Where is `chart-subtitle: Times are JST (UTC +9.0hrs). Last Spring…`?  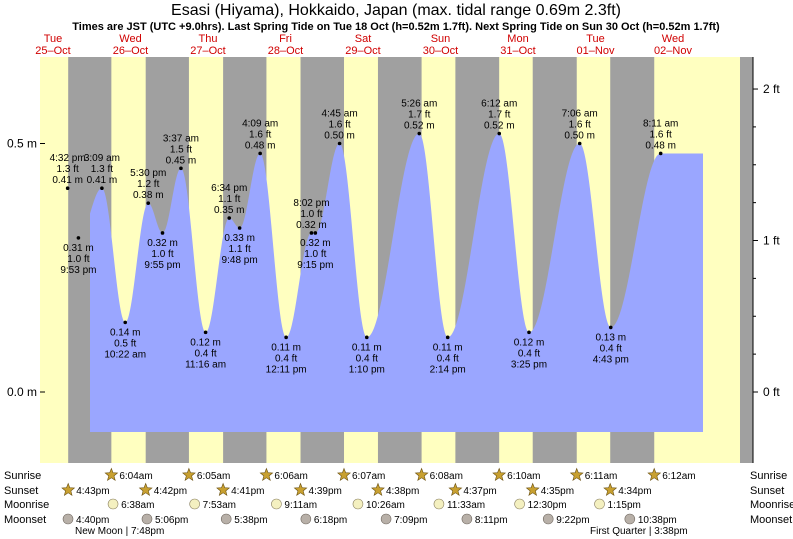
chart-subtitle: Times are JST (UTC +9.0hrs). Last Spring… is located at coordinates (396, 27).